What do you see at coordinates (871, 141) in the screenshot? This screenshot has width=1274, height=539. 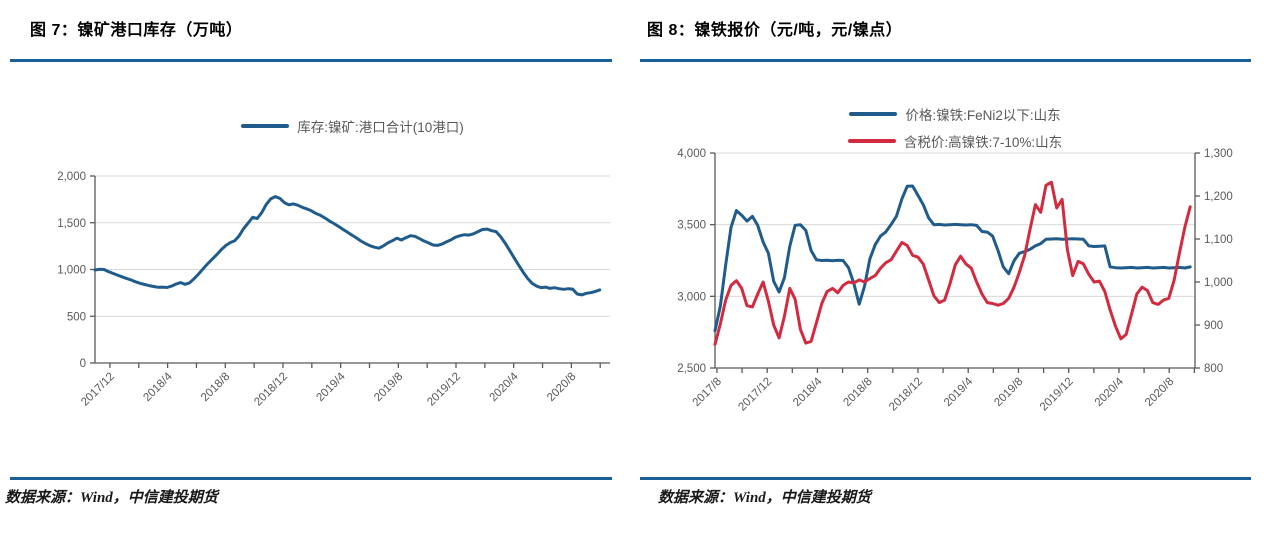 I see `legend-line-marker-red` at bounding box center [871, 141].